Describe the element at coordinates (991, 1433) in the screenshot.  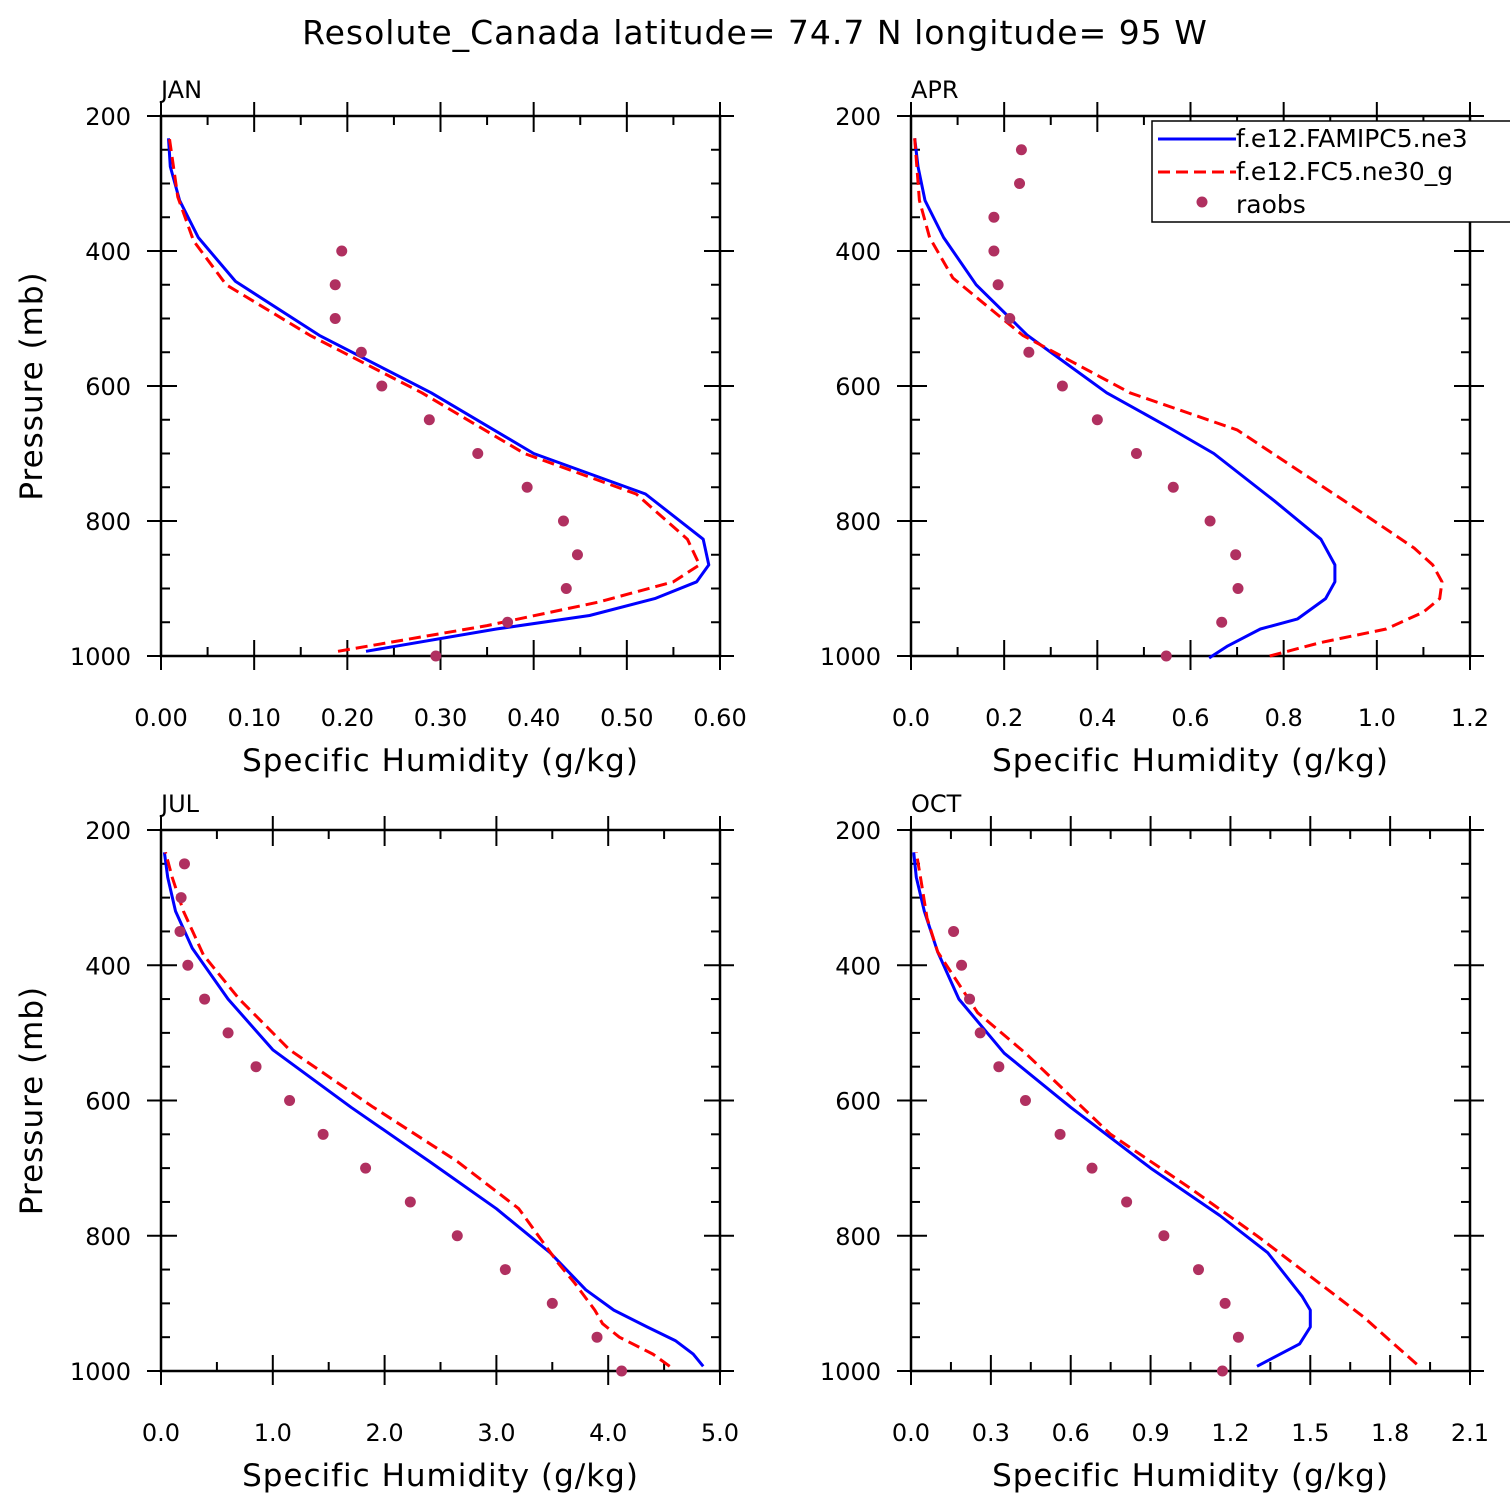
I see `x-tick-label: 0.3` at that location.